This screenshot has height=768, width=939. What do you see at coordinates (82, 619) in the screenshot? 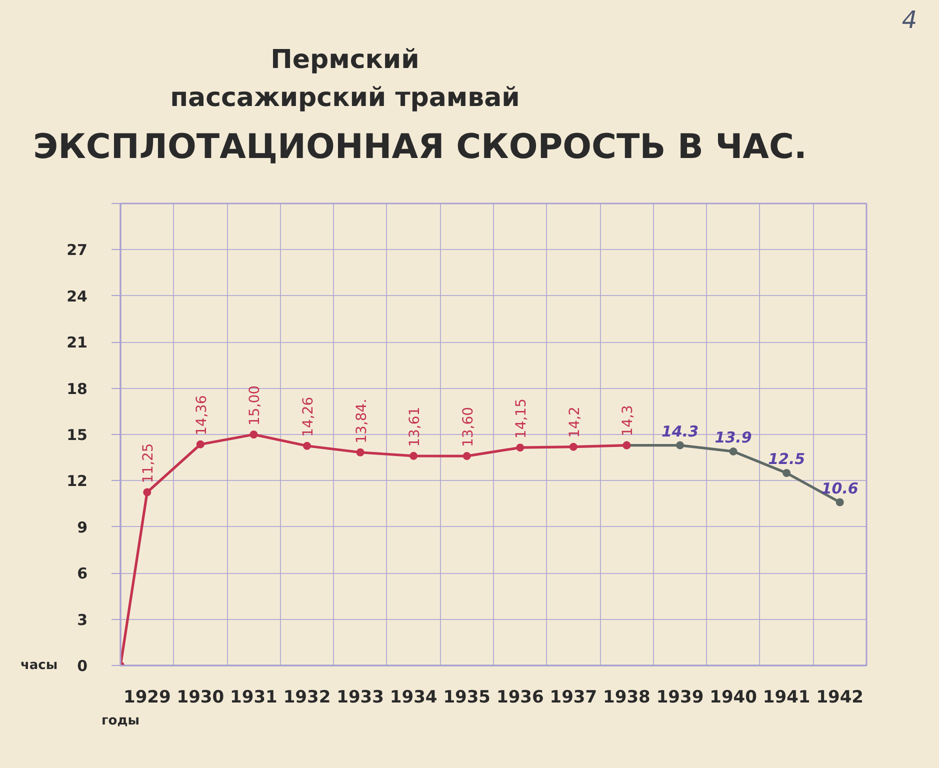
I see `y-tick-label: 3` at bounding box center [82, 619].